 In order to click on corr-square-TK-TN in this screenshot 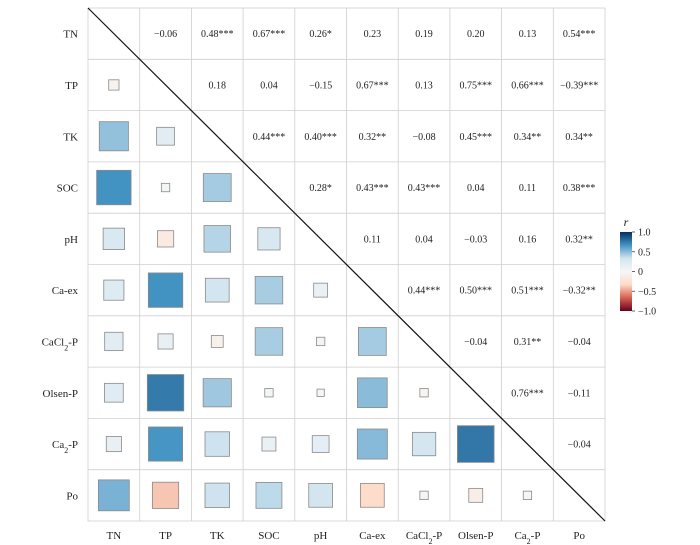, I will do `click(113, 136)`.